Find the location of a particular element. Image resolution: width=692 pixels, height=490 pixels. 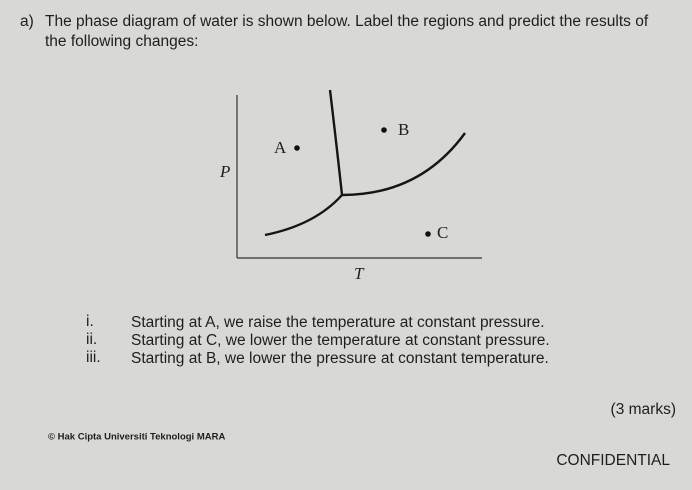

axis-label: T is located at coordinates (359, 273).